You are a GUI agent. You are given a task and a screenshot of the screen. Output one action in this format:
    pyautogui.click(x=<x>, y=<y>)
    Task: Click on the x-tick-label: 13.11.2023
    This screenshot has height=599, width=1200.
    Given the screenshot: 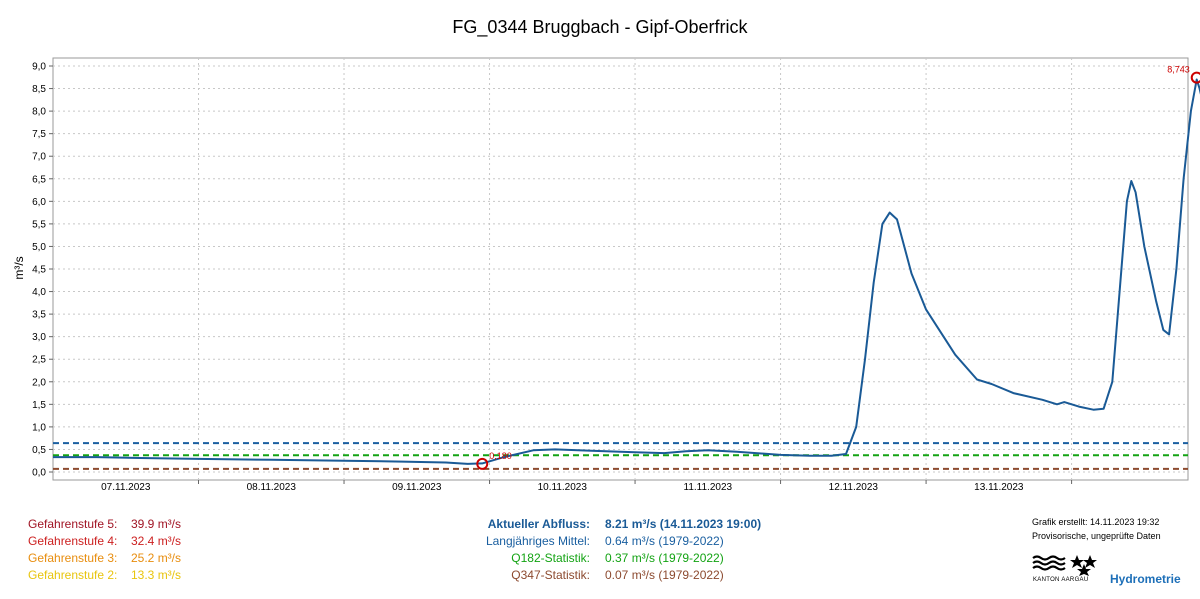 What is the action you would take?
    pyautogui.click(x=999, y=487)
    